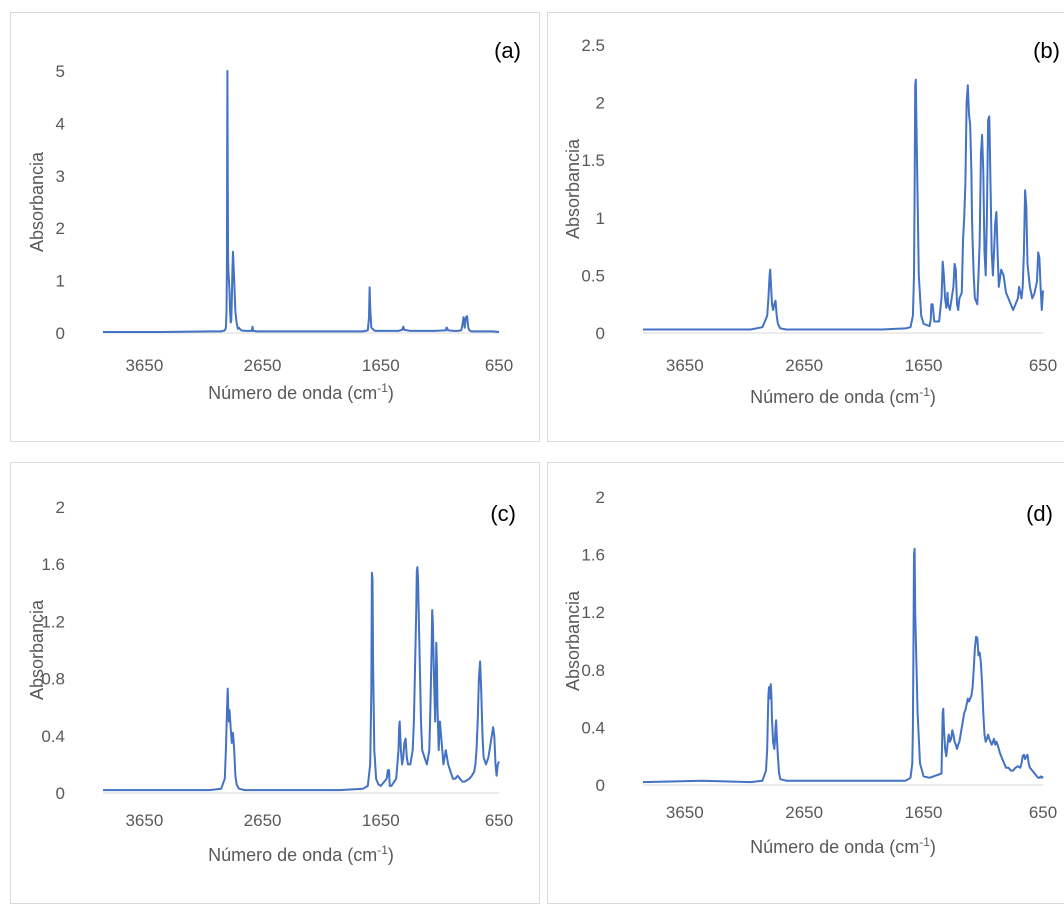 The height and width of the screenshot is (908, 1064). Describe the element at coordinates (60, 123) in the screenshot. I see `y-tick-label: 4` at that location.